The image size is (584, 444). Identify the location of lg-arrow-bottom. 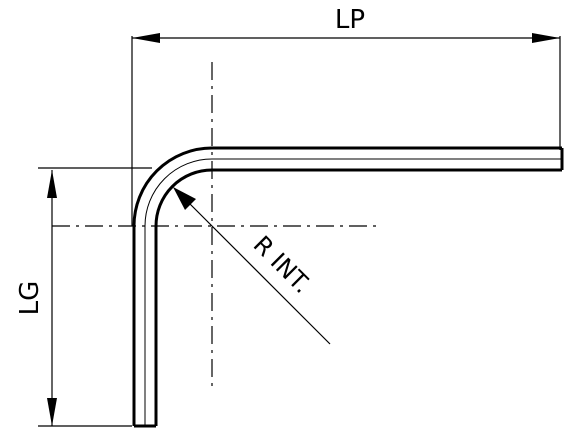
(52, 412).